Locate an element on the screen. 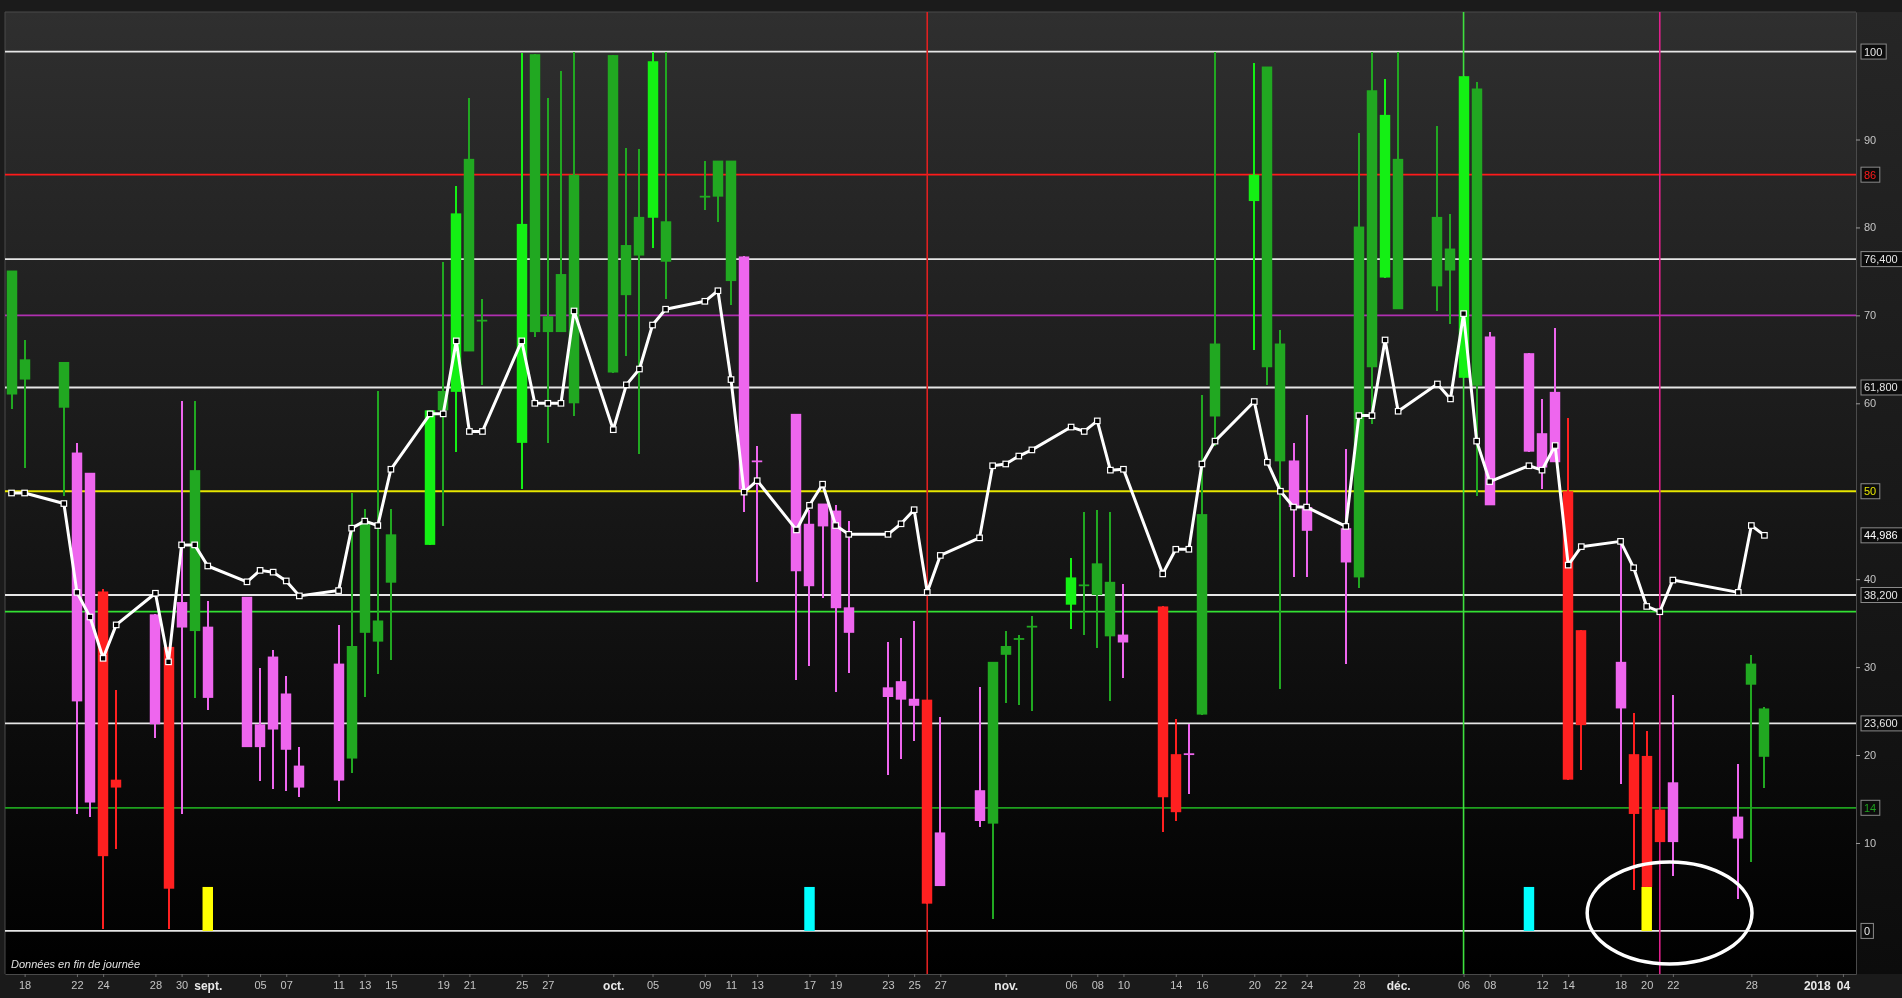 The width and height of the screenshot is (1902, 998). x-tick-label: nov. is located at coordinates (1006, 985).